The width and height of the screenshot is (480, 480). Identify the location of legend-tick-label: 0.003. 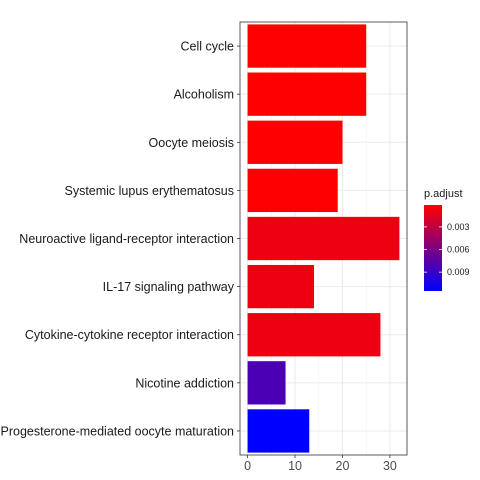
(458, 227).